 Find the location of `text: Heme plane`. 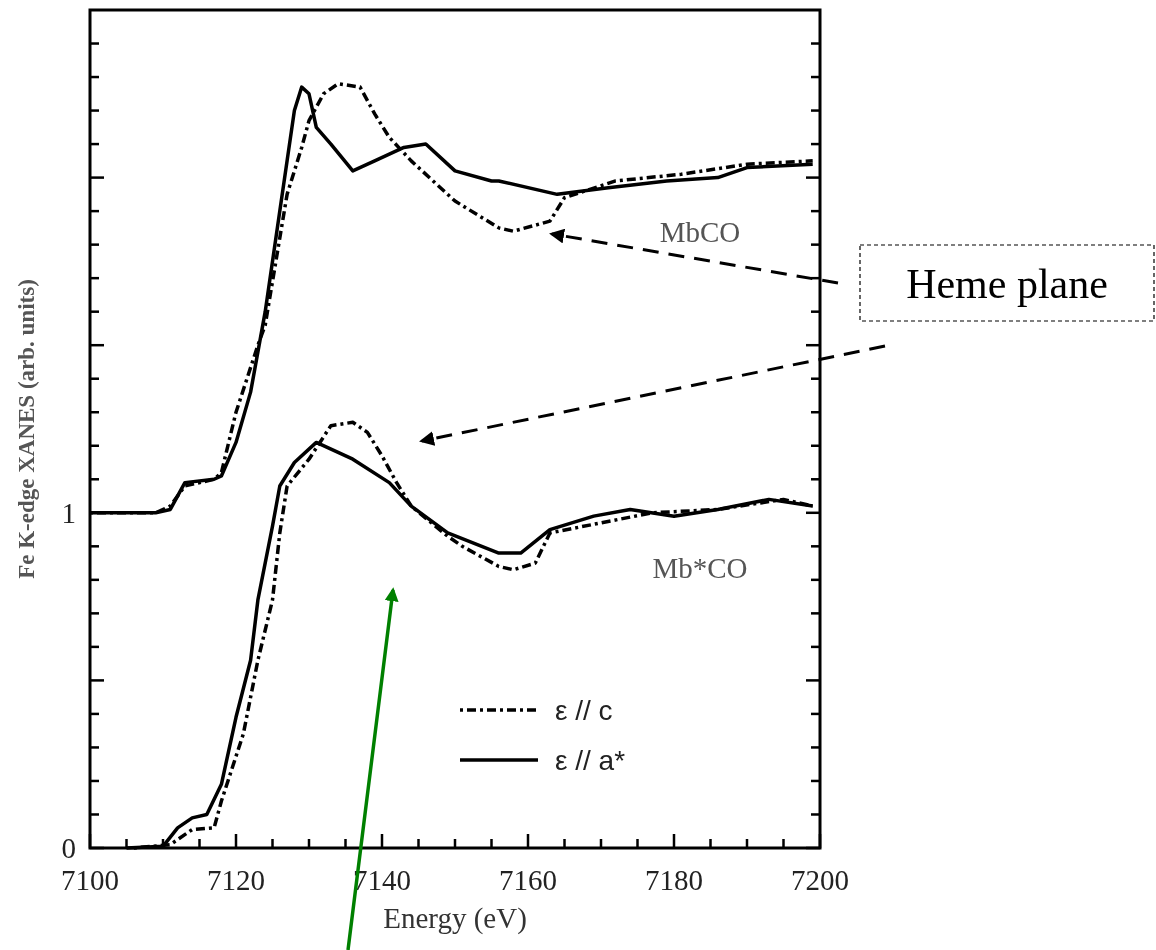

text: Heme plane is located at coordinates (1007, 284).